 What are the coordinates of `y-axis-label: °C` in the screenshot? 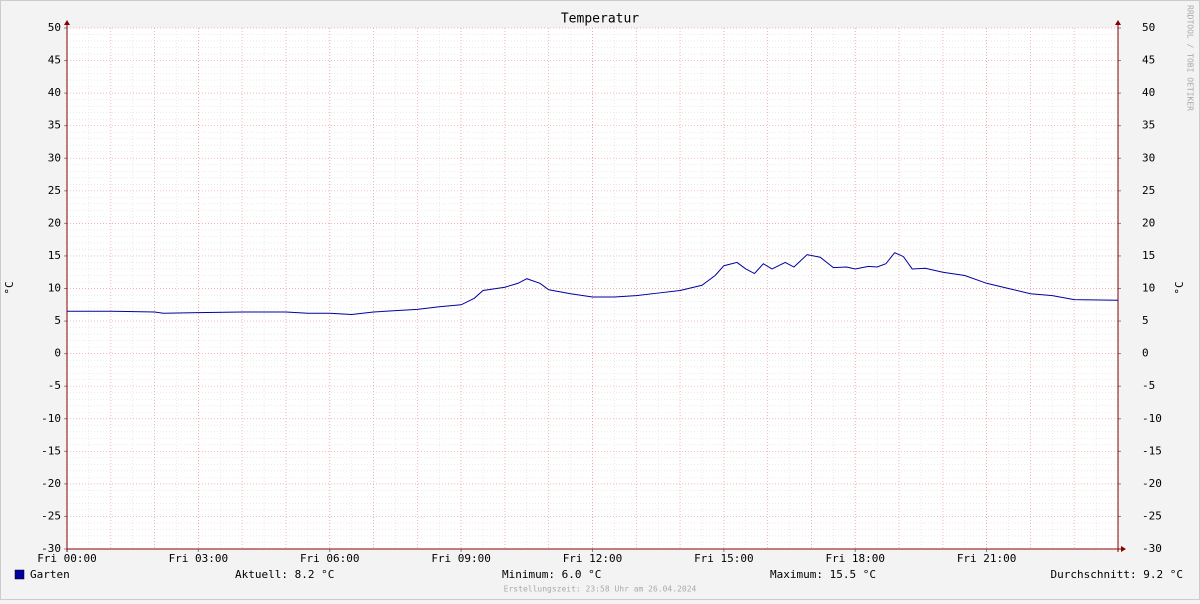 It's located at (9, 287).